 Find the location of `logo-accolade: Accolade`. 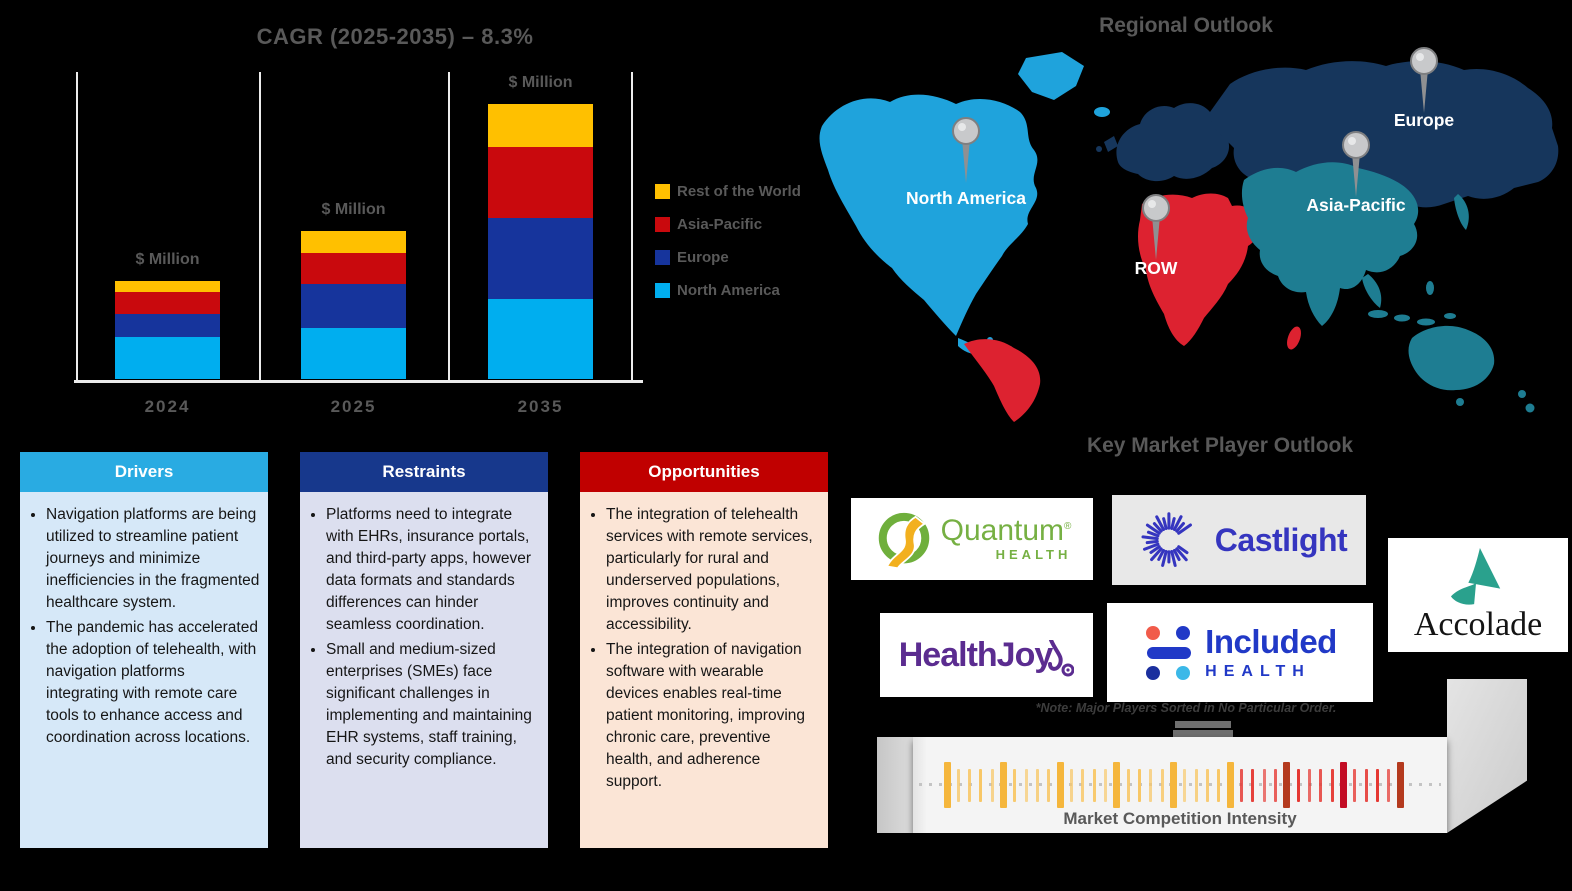

logo-accolade: Accolade is located at coordinates (1478, 595).